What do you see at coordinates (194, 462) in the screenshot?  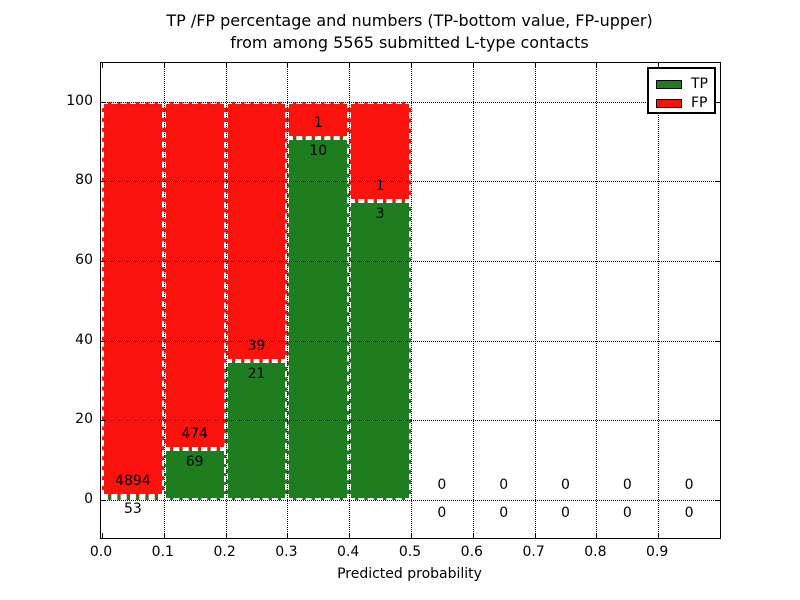 I see `tp-count-label: 69` at bounding box center [194, 462].